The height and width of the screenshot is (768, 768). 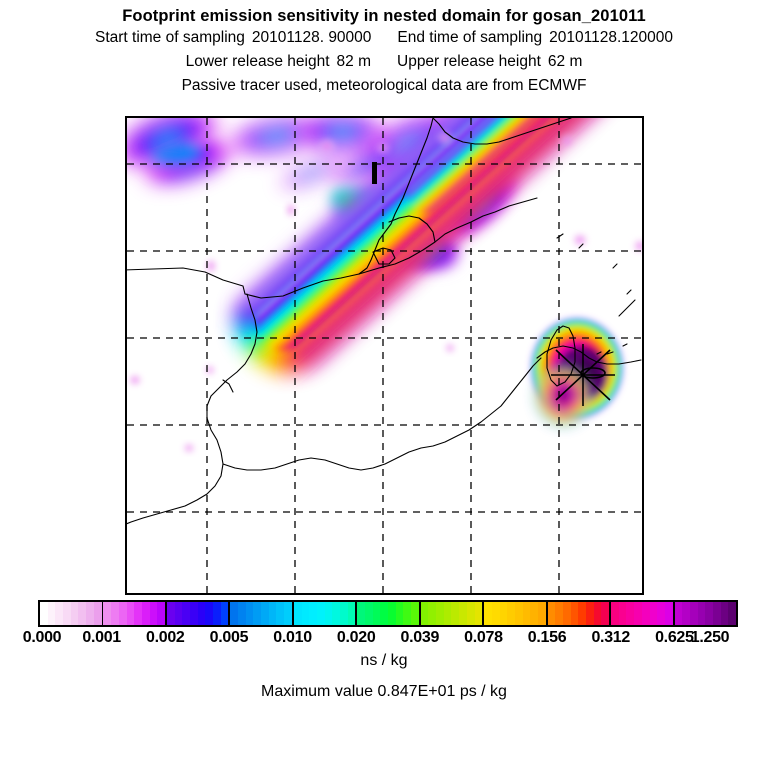 I want to click on maximum-value-label: Maximum value 0.847E+01 ps / kg, so click(x=384, y=691).